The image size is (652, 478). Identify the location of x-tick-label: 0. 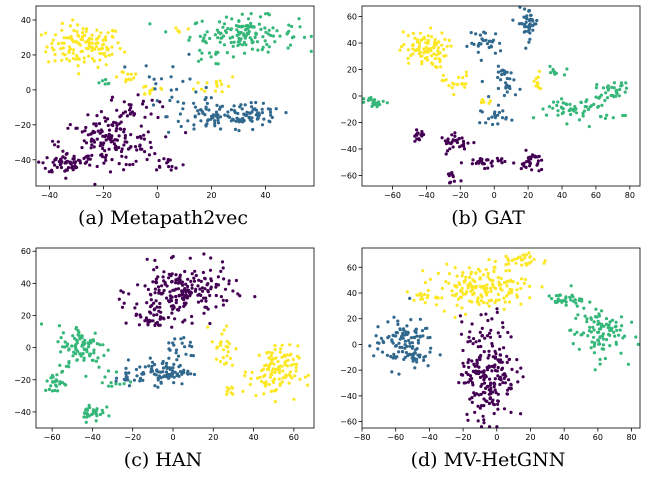
(157, 195).